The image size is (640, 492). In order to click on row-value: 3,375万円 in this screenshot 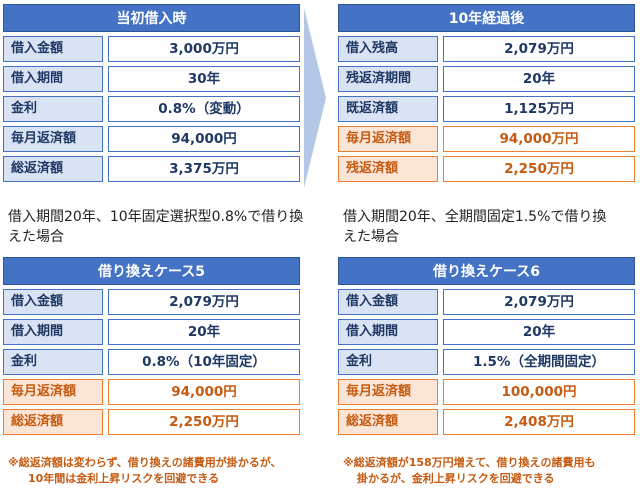, I will do `click(204, 169)`.